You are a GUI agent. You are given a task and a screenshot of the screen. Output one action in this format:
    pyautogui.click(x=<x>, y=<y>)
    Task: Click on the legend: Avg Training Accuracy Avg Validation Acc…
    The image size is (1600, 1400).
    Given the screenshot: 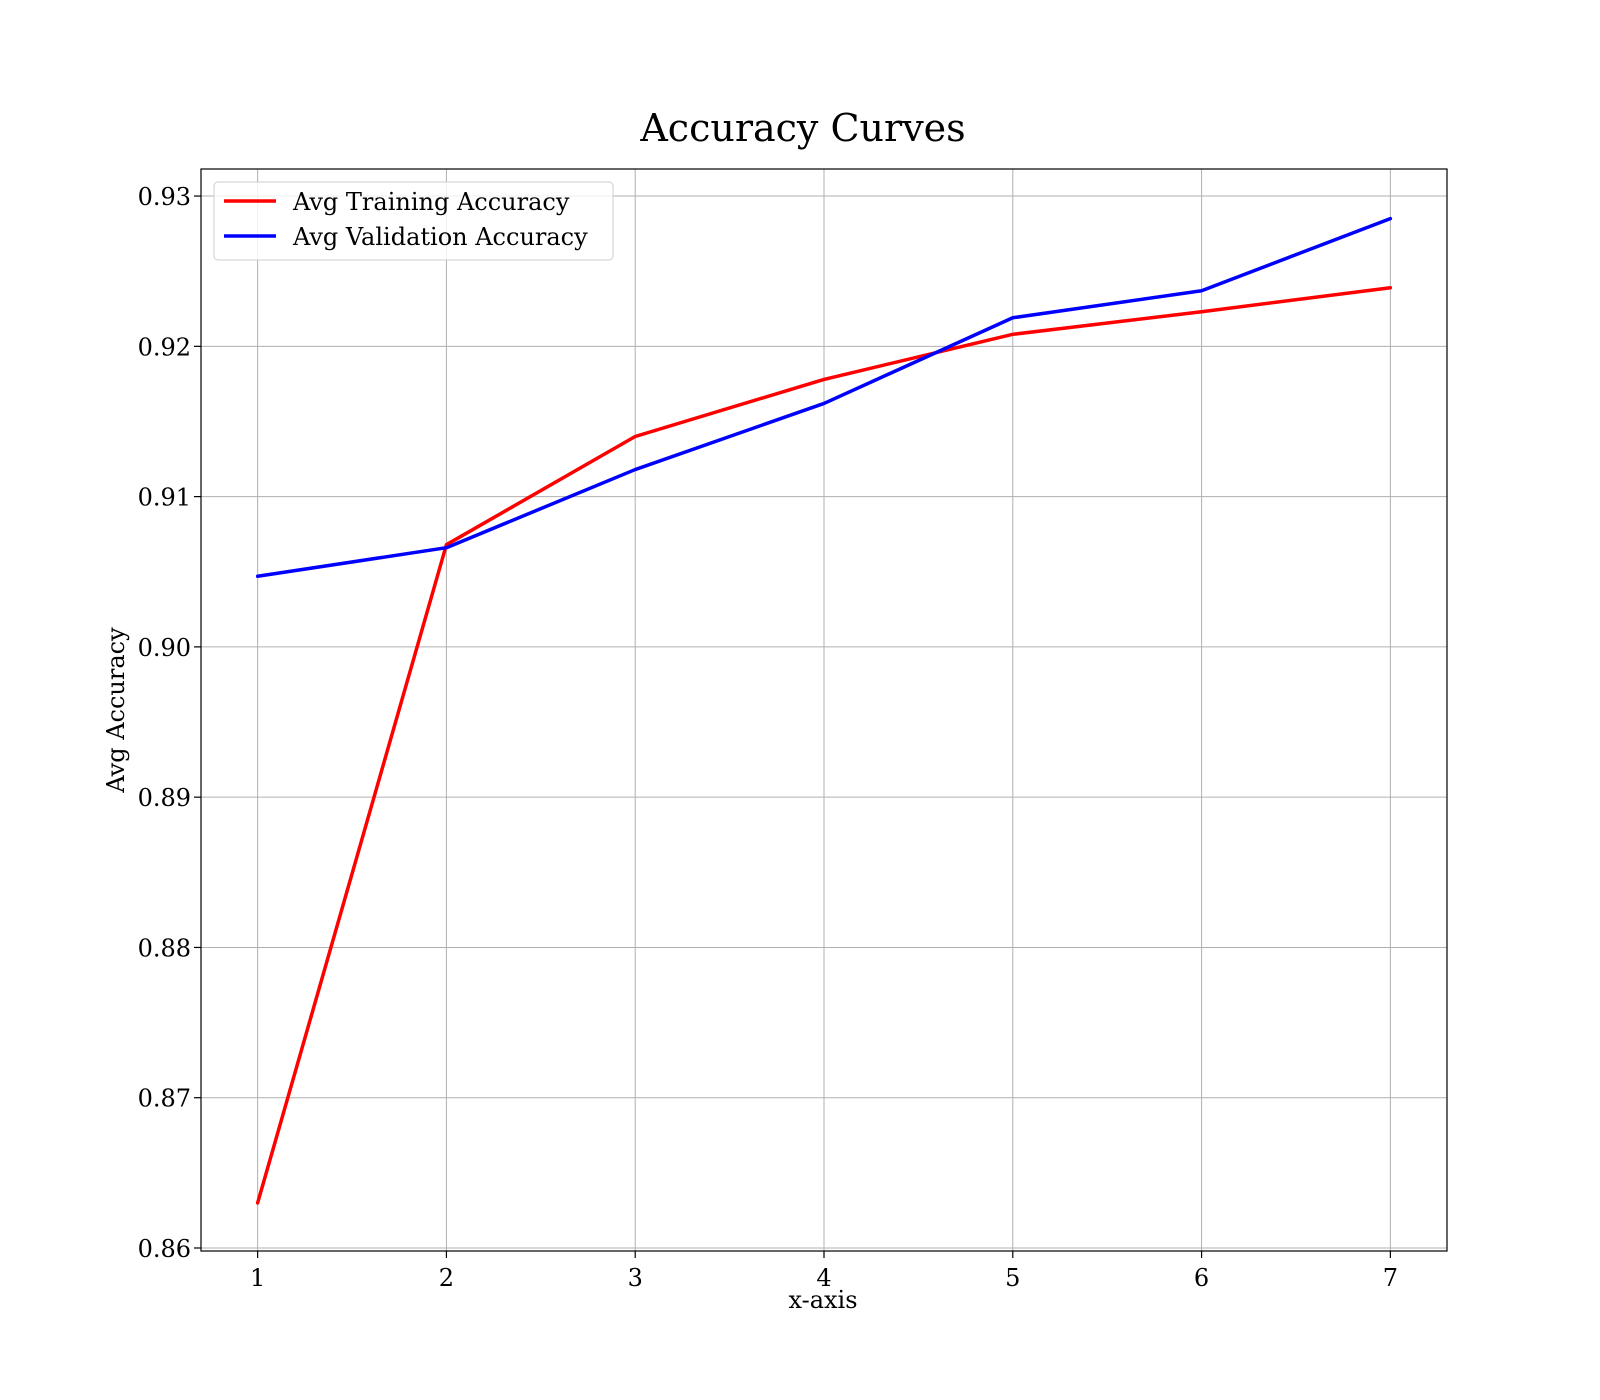 What is the action you would take?
    pyautogui.click(x=413, y=221)
    